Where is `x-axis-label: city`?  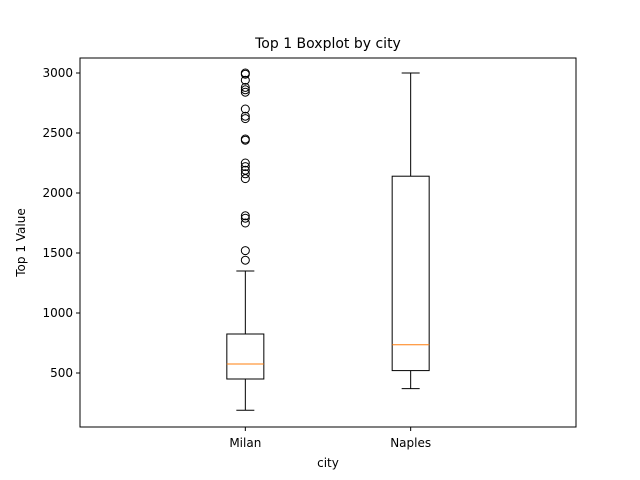
x-axis-label: city is located at coordinates (328, 463).